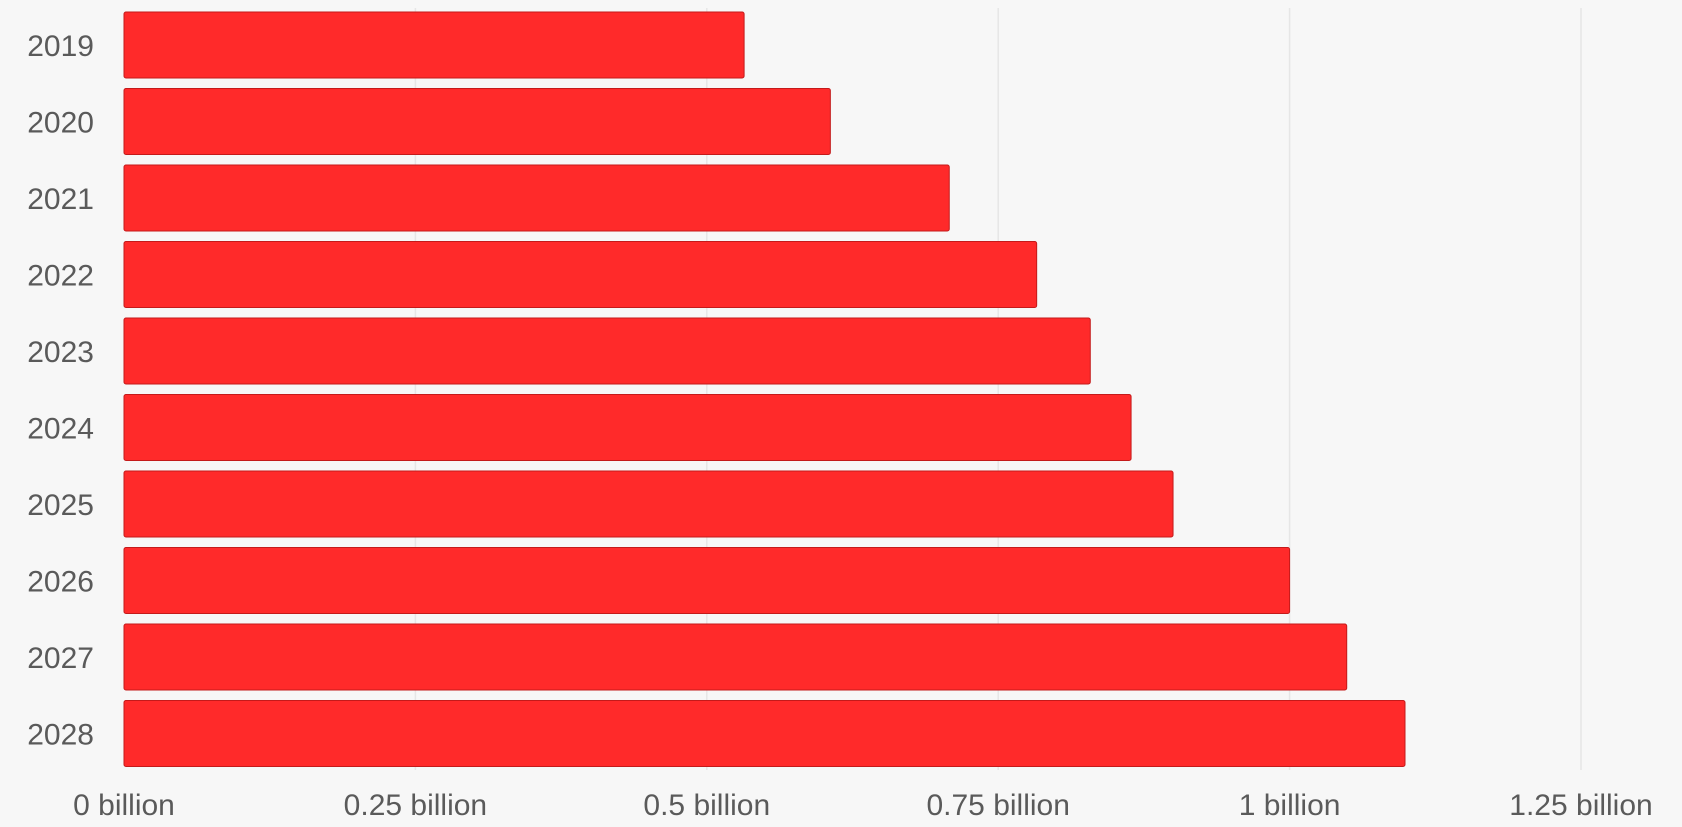 Image resolution: width=1682 pixels, height=827 pixels. I want to click on x-tick-label: 0.25 billion, so click(415, 805).